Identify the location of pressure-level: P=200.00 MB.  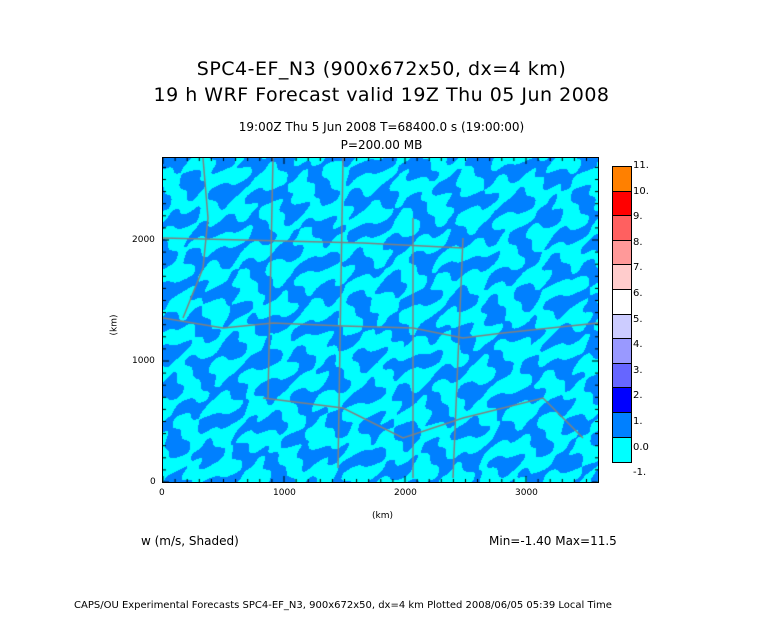
(381, 145).